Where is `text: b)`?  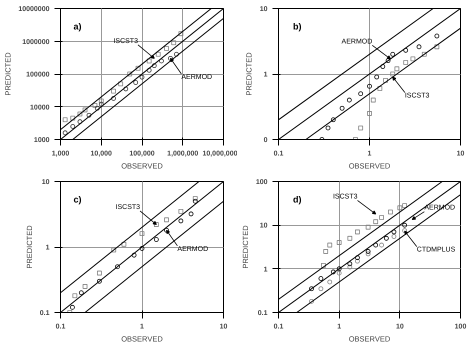 text: b) is located at coordinates (297, 27).